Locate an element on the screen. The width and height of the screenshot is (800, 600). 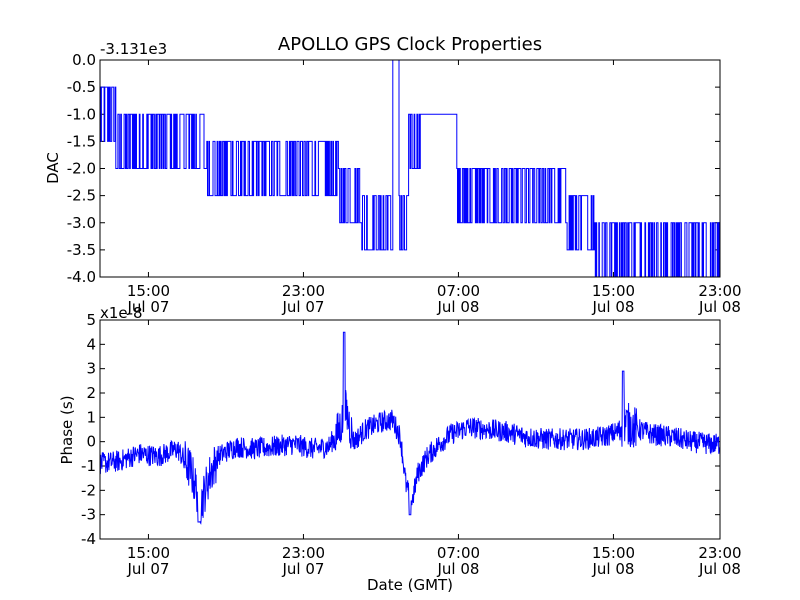
y-tick-label: 3 is located at coordinates (91, 369).